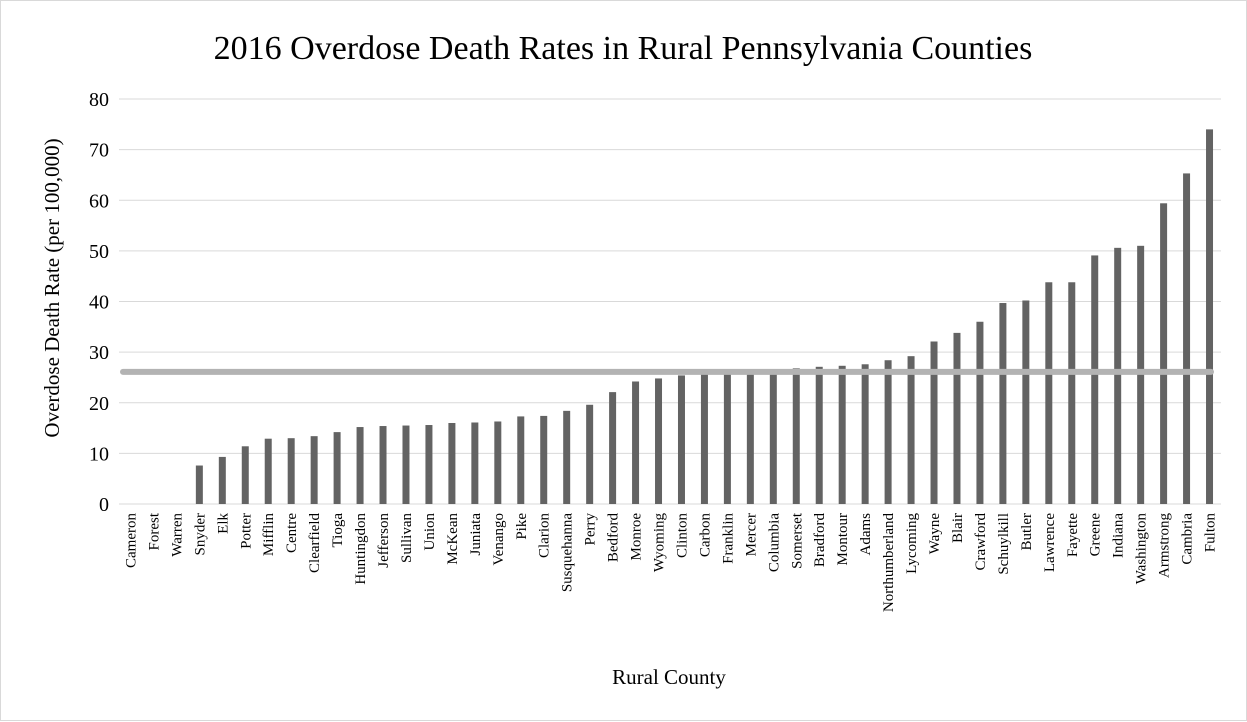 Image resolution: width=1247 pixels, height=722 pixels. What do you see at coordinates (682, 536) in the screenshot?
I see `x-tick-label: Clinton` at bounding box center [682, 536].